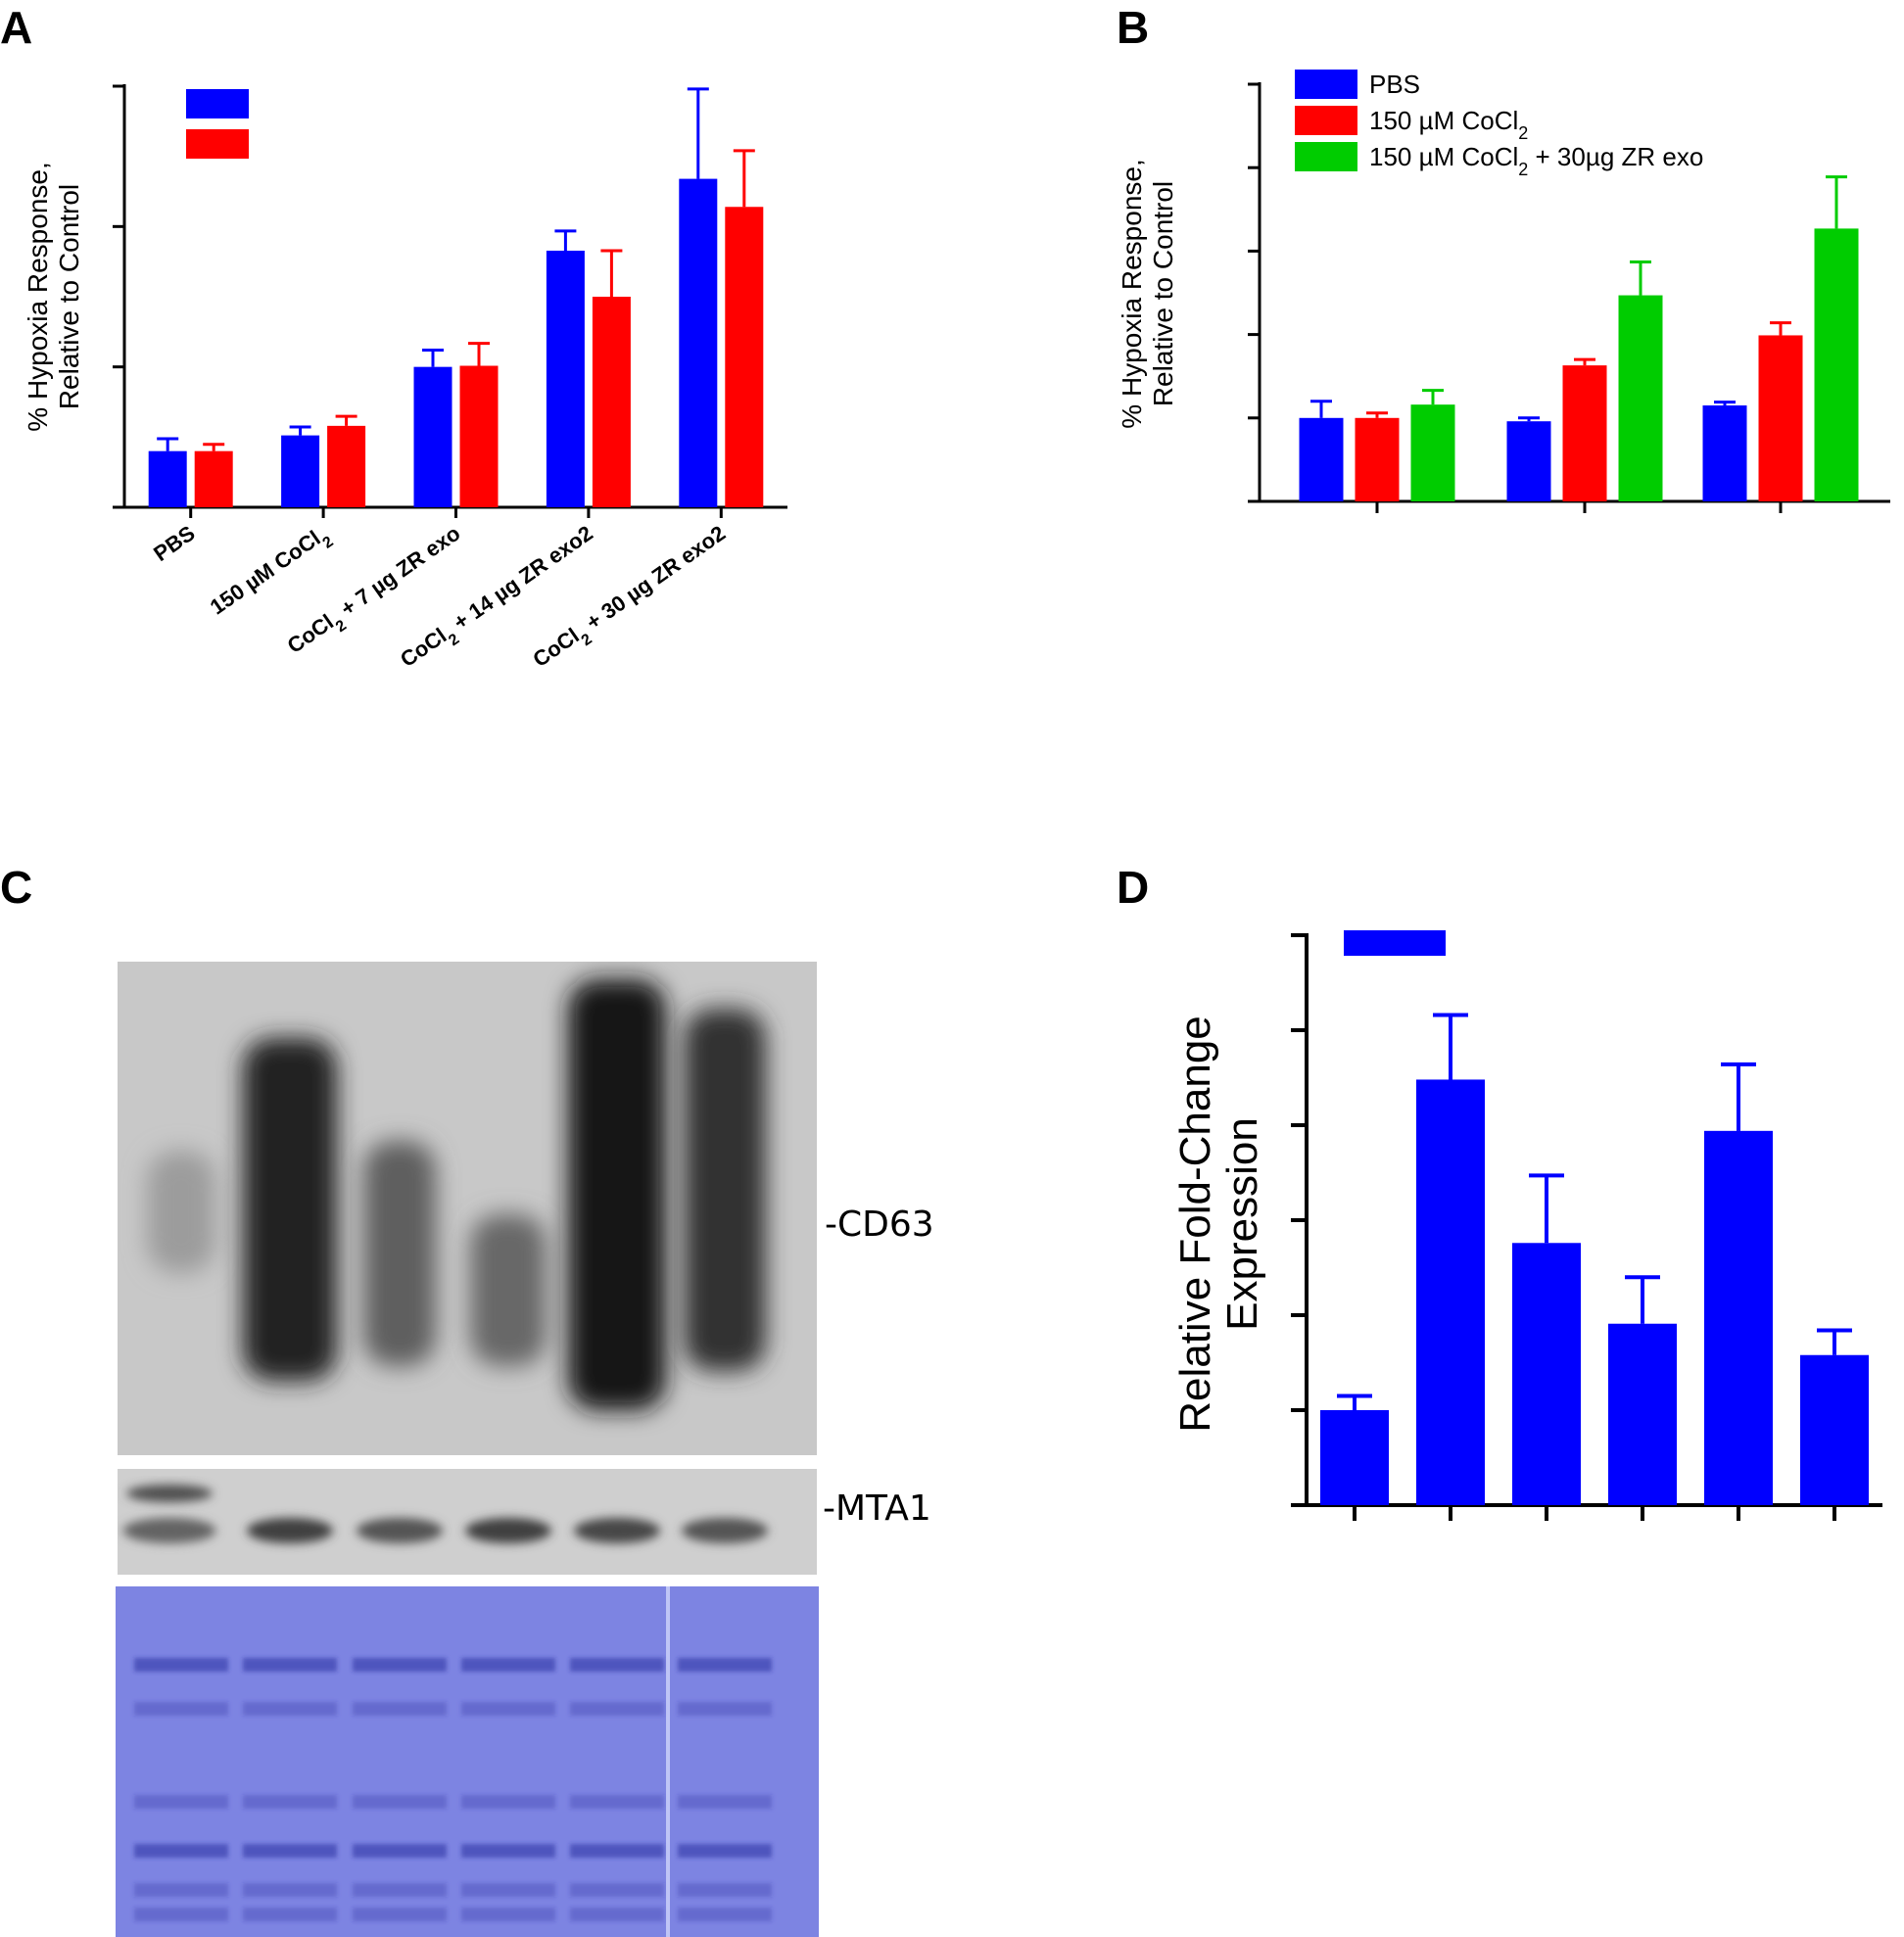  What do you see at coordinates (16, 27) in the screenshot?
I see `panel-label-a: A` at bounding box center [16, 27].